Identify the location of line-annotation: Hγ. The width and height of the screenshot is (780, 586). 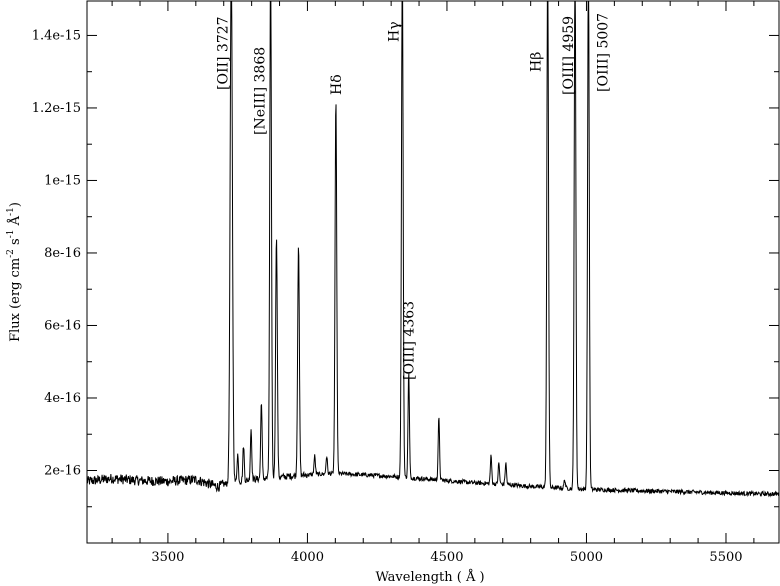
(394, 31).